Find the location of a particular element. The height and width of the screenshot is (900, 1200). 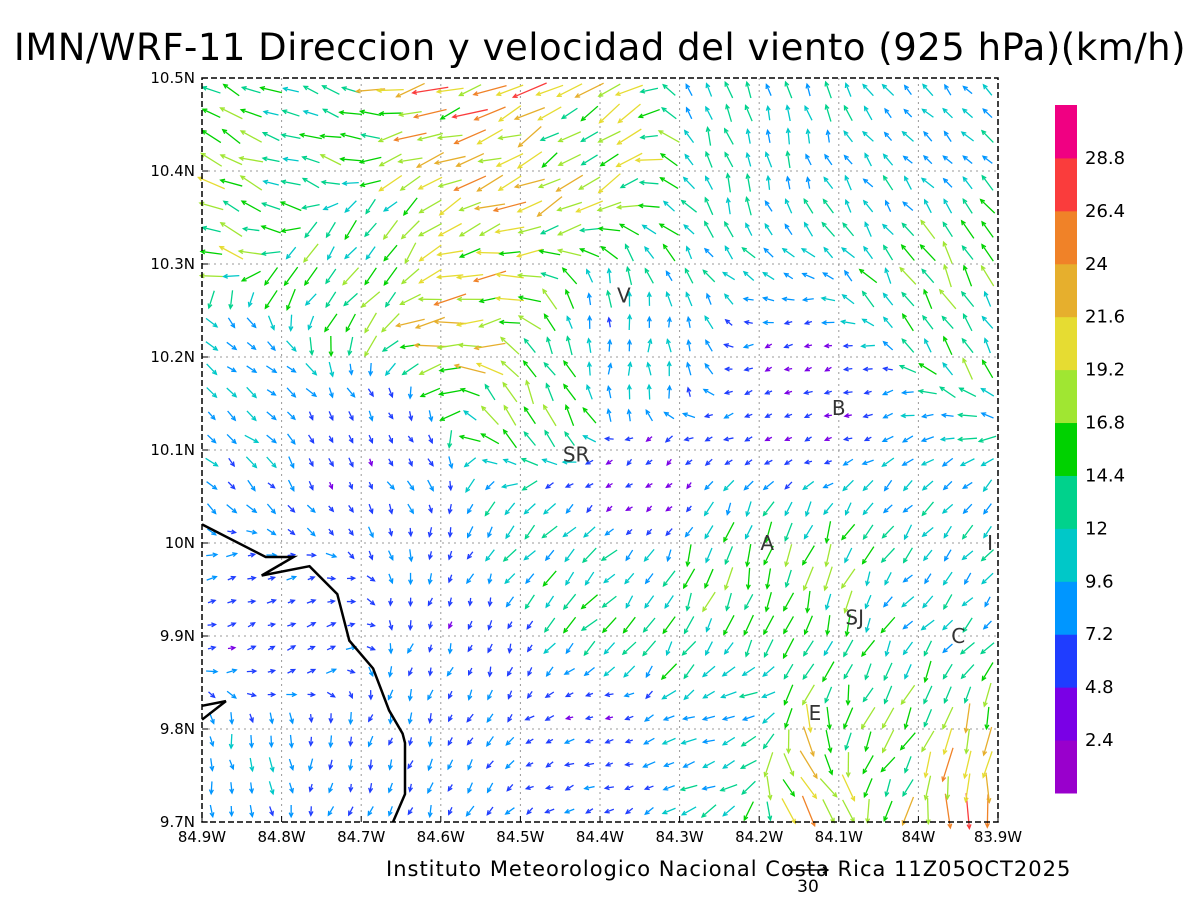

station-label: V is located at coordinates (624, 296).